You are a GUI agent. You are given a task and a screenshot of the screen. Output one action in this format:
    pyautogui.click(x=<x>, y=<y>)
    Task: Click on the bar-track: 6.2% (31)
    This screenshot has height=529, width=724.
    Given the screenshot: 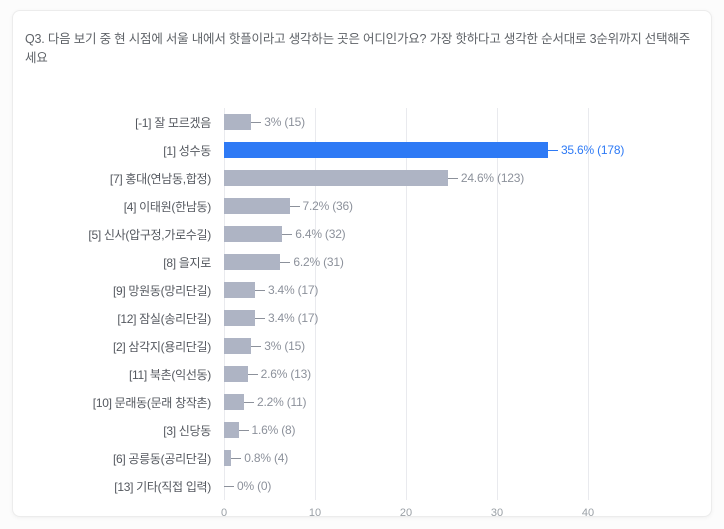 What is the action you would take?
    pyautogui.click(x=461, y=262)
    